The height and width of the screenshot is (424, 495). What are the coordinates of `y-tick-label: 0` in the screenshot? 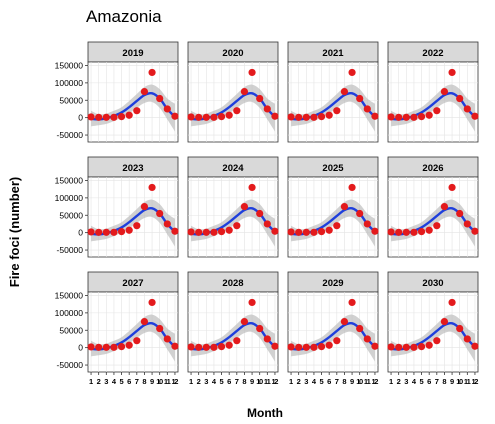 It's located at (80, 118).